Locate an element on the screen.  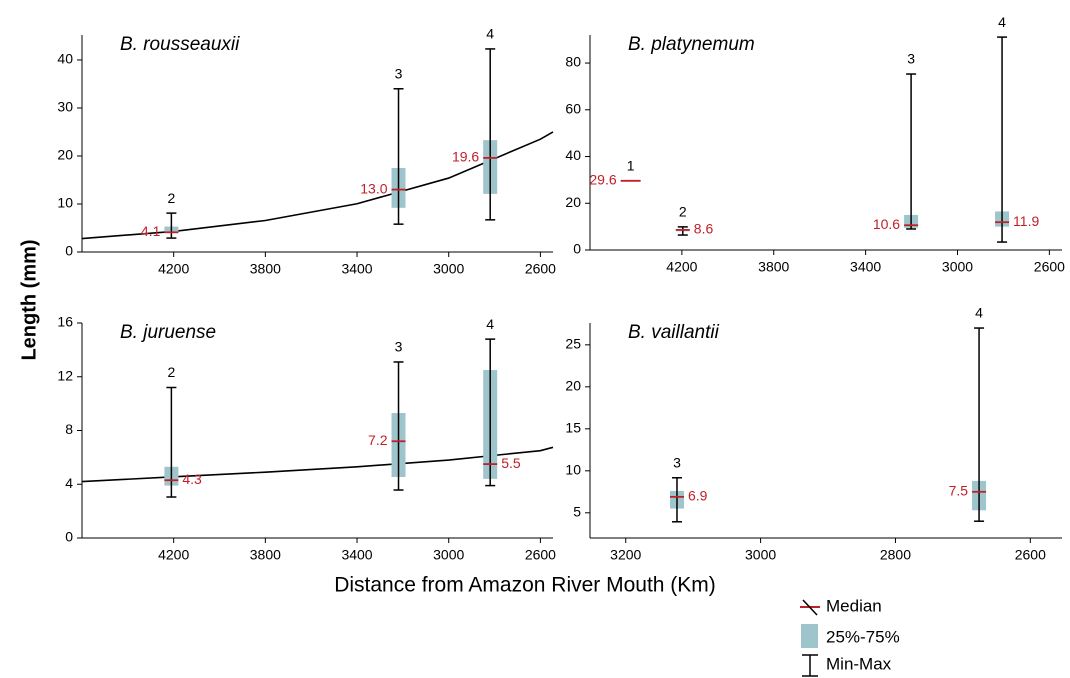
median-label: 11.9 is located at coordinates (1026, 221).